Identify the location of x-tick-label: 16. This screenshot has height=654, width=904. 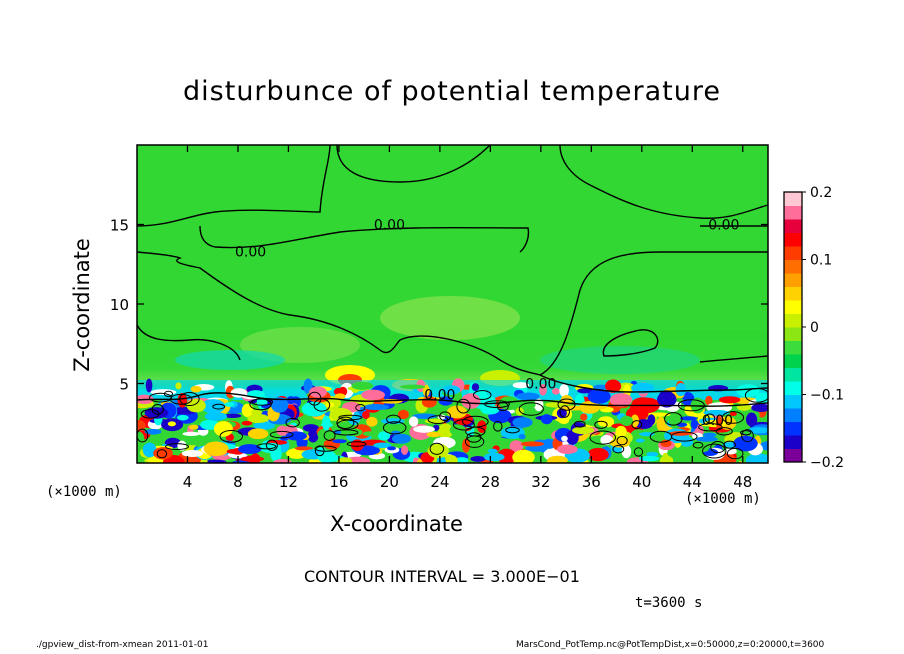
(338, 482).